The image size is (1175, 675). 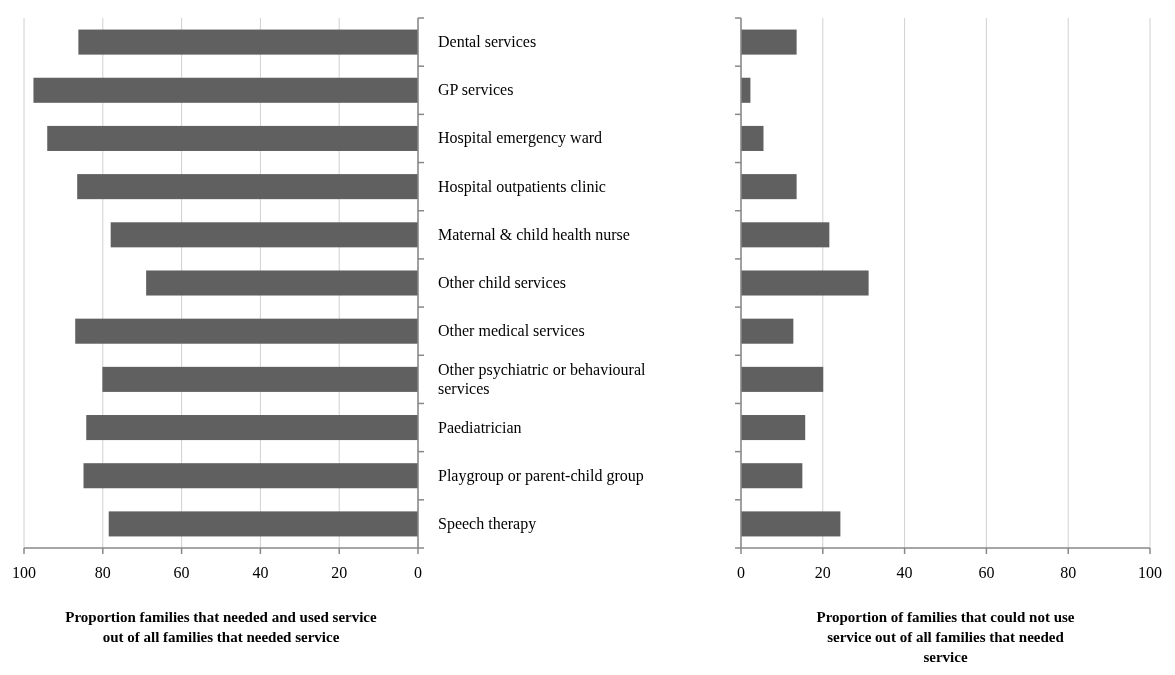 What do you see at coordinates (945, 637) in the screenshot?
I see `x-axis-title: Proportion of families that could not use service out of all families that needed service` at bounding box center [945, 637].